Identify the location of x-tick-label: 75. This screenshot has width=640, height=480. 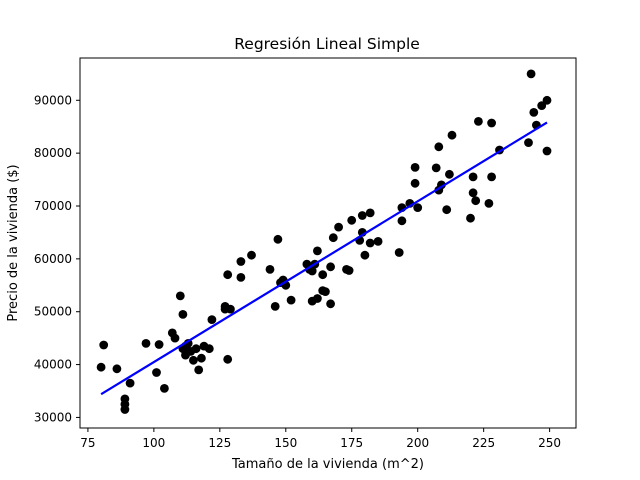
(87, 443).